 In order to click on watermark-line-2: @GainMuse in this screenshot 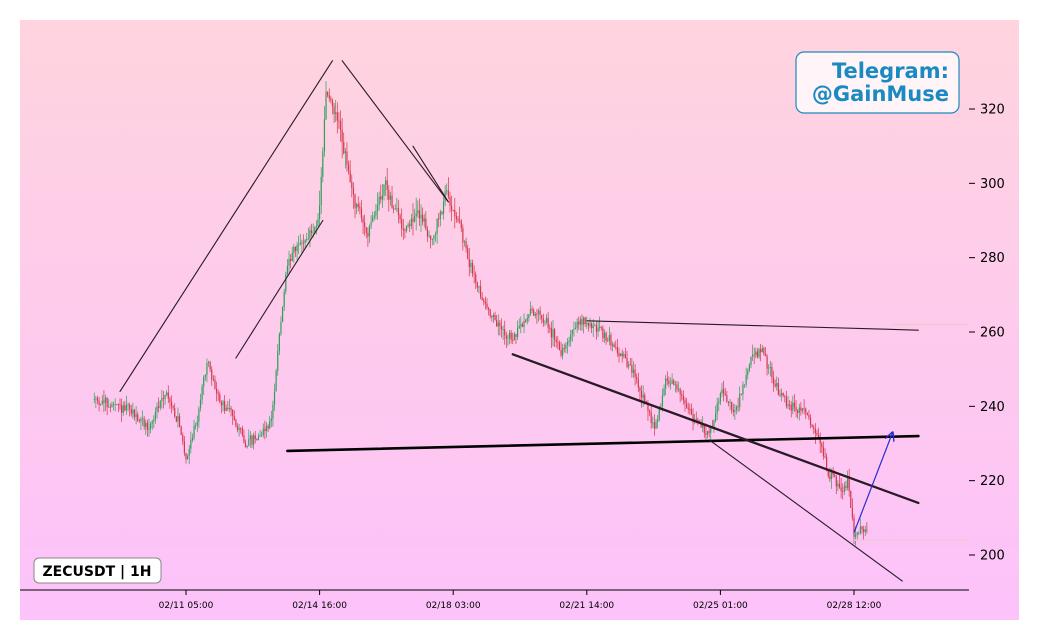, I will do `click(880, 94)`.